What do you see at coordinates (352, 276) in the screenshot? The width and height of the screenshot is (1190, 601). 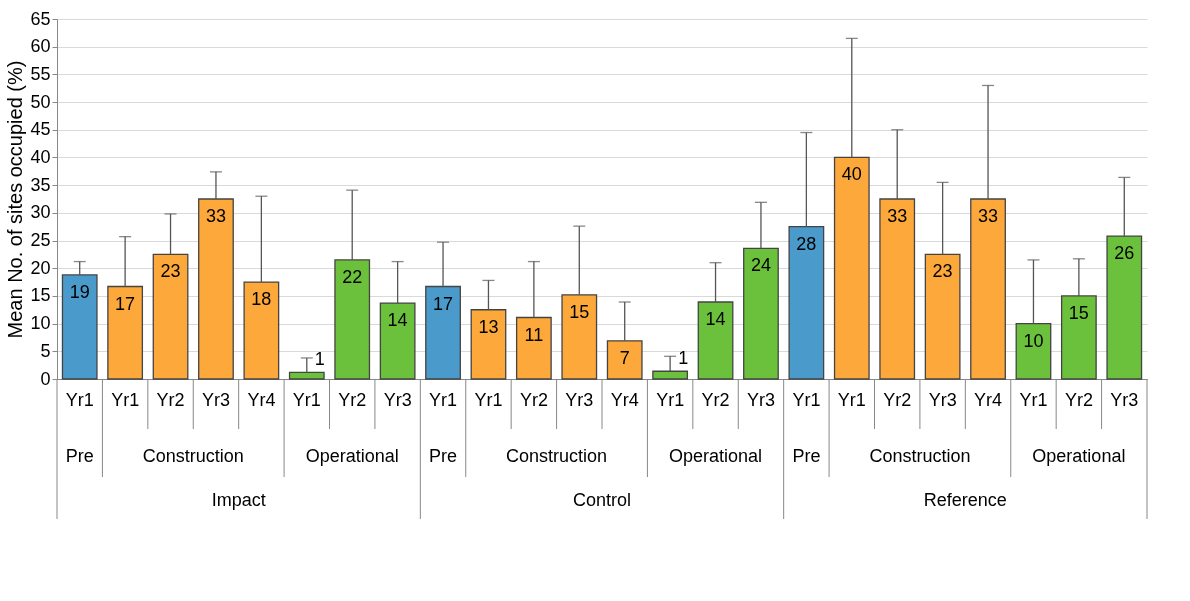 I see `data-label: 22` at bounding box center [352, 276].